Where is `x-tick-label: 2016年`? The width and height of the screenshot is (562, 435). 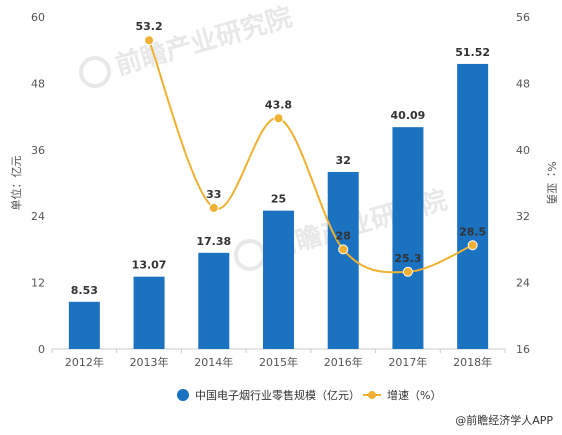 x-tick-label: 2016年 is located at coordinates (343, 362).